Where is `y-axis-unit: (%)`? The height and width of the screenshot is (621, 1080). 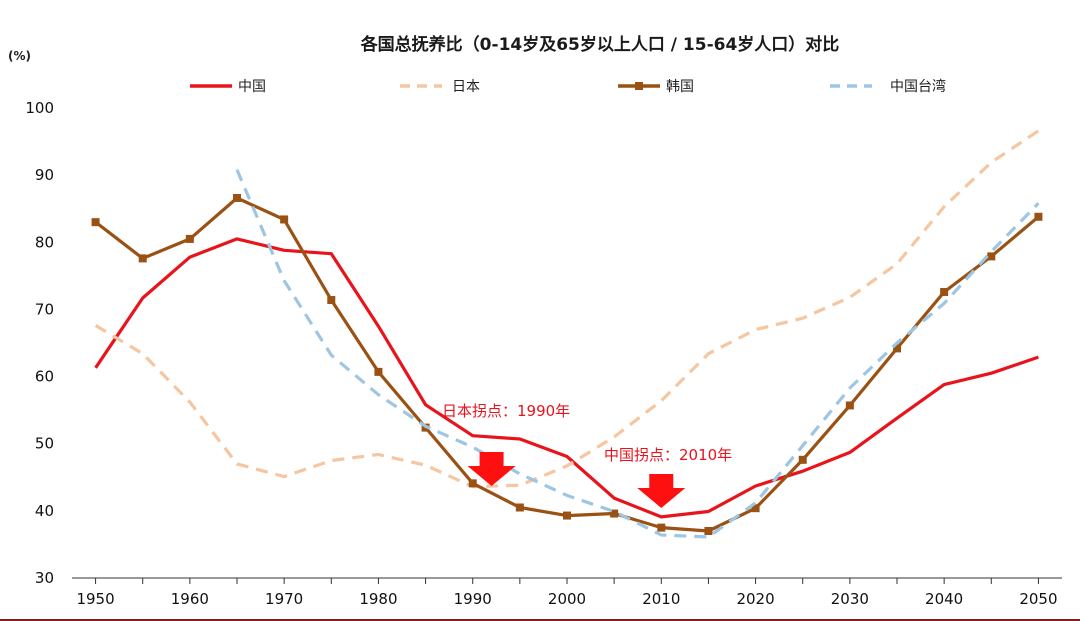 y-axis-unit: (%) is located at coordinates (19, 56).